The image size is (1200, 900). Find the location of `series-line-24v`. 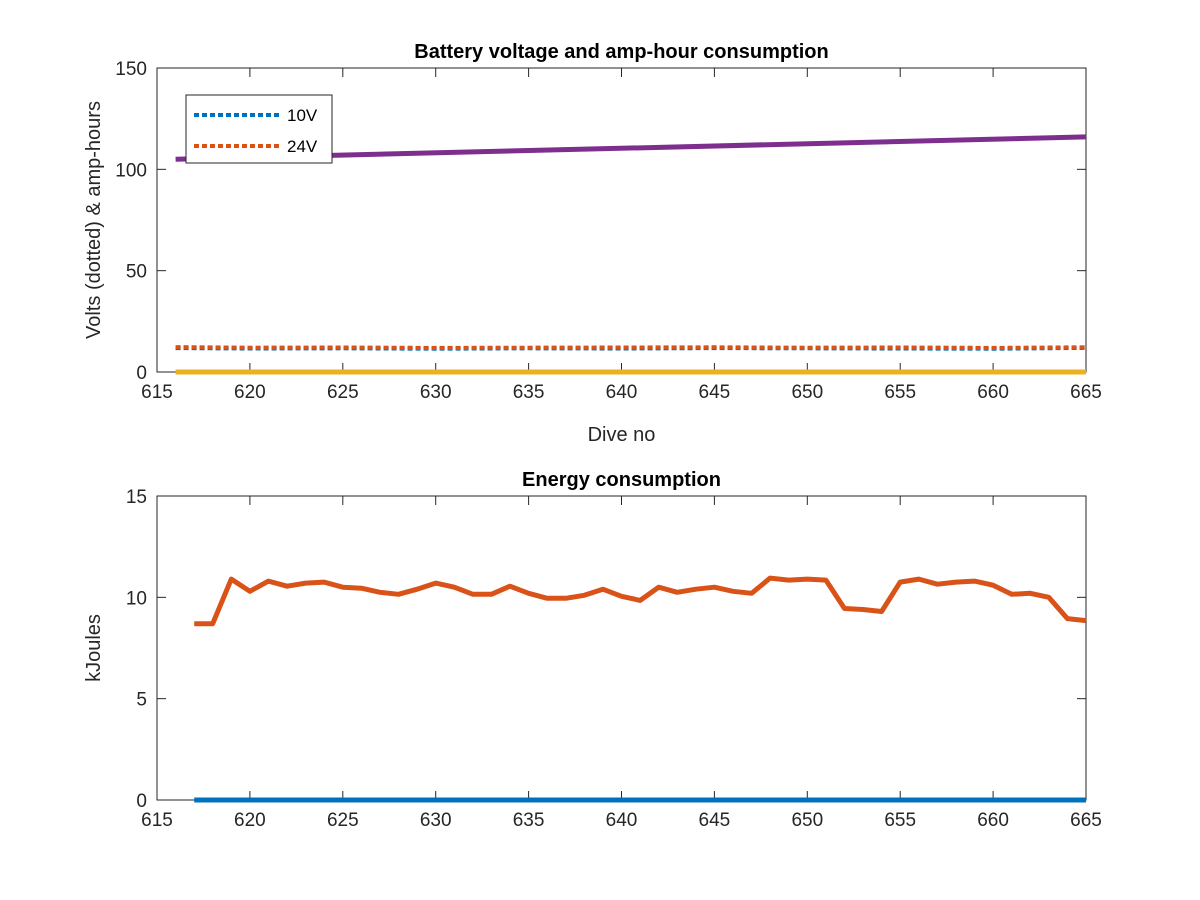

series-line-24v is located at coordinates (631, 347).